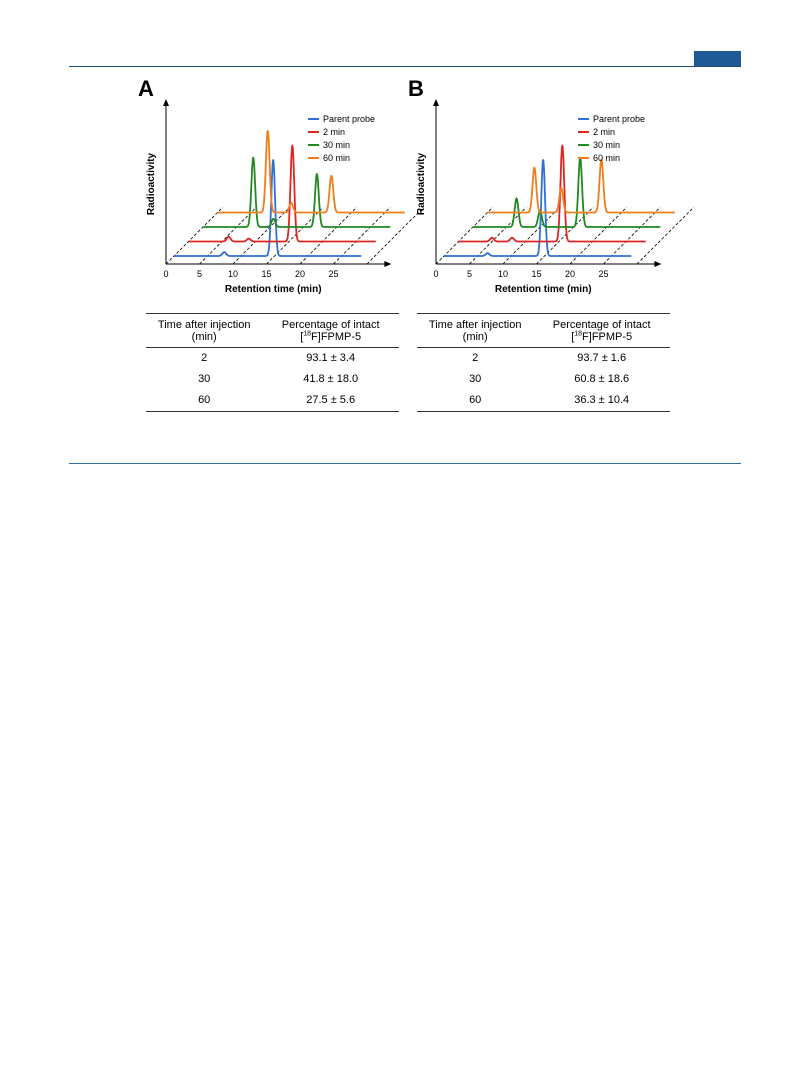 This screenshot has width=809, height=1067. What do you see at coordinates (272, 379) in the screenshot?
I see `table-row: 30 41.8 ± 18.0` at bounding box center [272, 379].